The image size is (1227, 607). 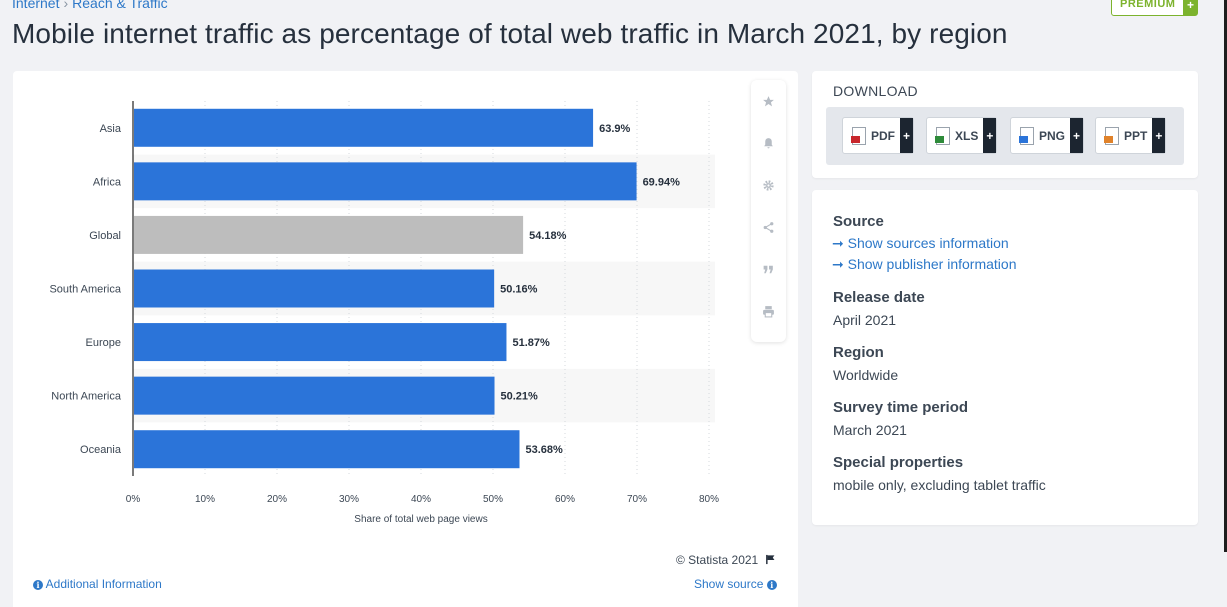 I want to click on bar-europe, so click(x=320, y=342).